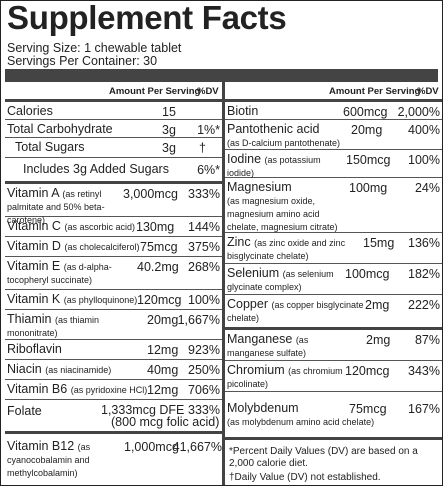  I want to click on left-column-header: Amount Per Serving %DV, so click(113, 92).